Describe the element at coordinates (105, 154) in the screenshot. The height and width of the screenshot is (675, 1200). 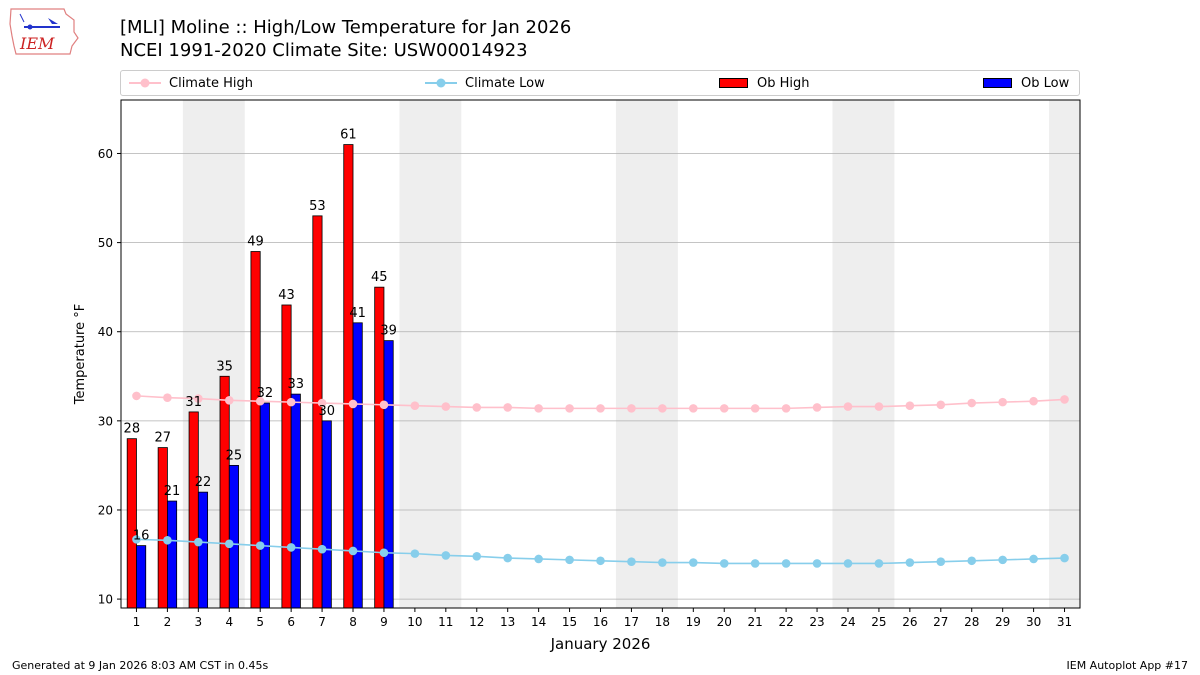
I see `y-tick-label: 60` at that location.